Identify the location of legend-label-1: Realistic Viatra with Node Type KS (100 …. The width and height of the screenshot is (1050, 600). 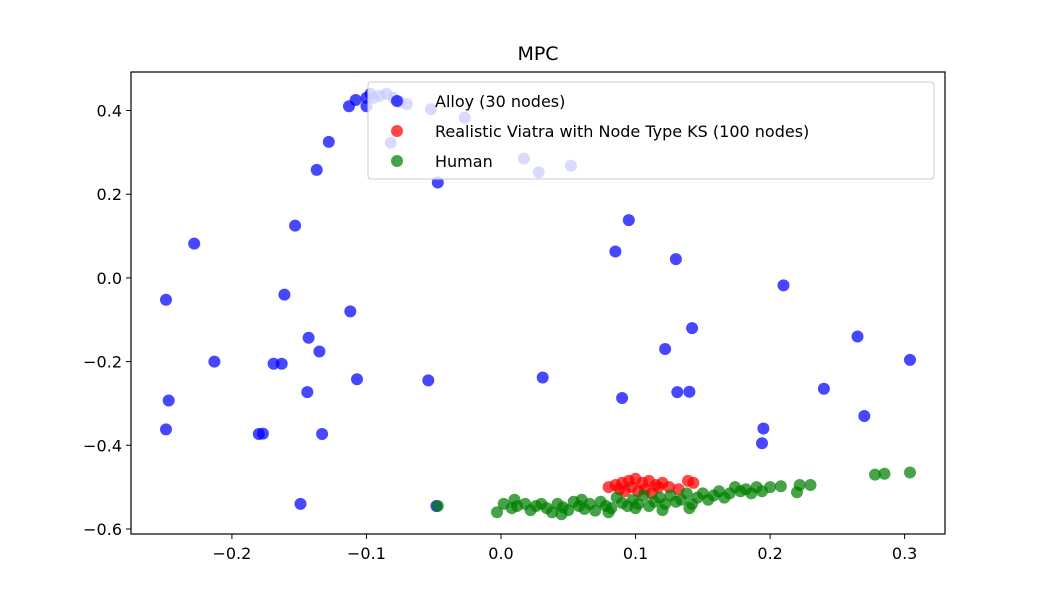
(622, 131).